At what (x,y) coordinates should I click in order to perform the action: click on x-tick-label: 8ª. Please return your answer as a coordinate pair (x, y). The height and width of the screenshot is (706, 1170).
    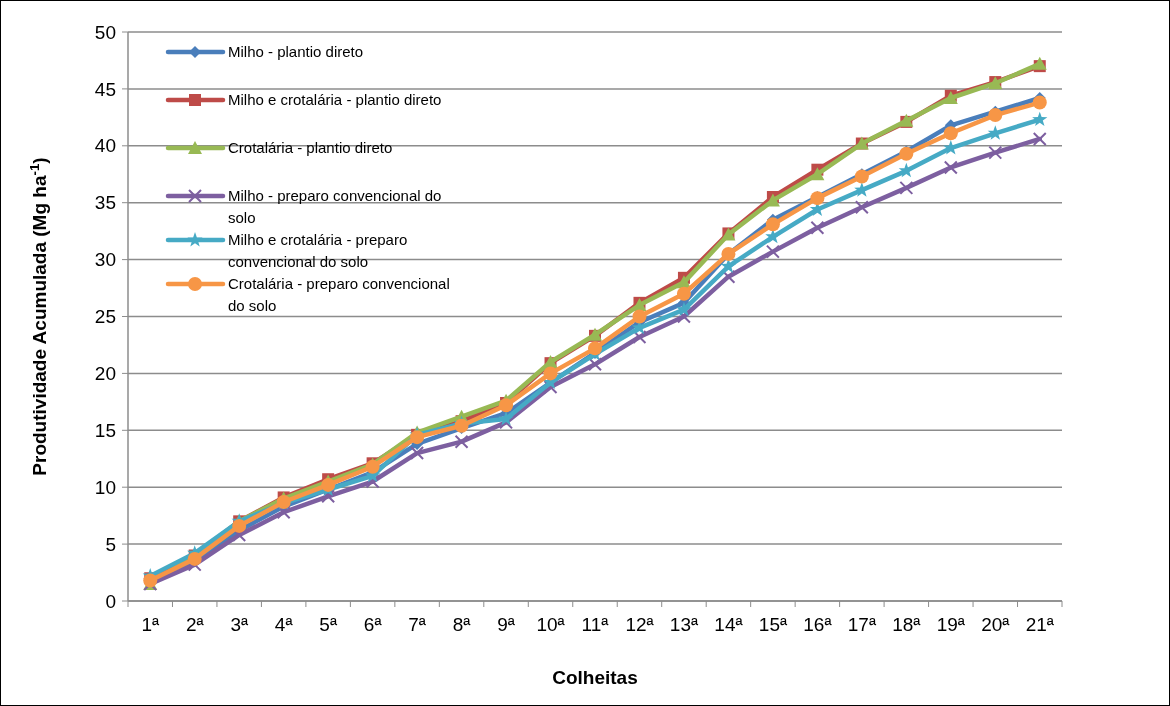
    Looking at the image, I should click on (462, 624).